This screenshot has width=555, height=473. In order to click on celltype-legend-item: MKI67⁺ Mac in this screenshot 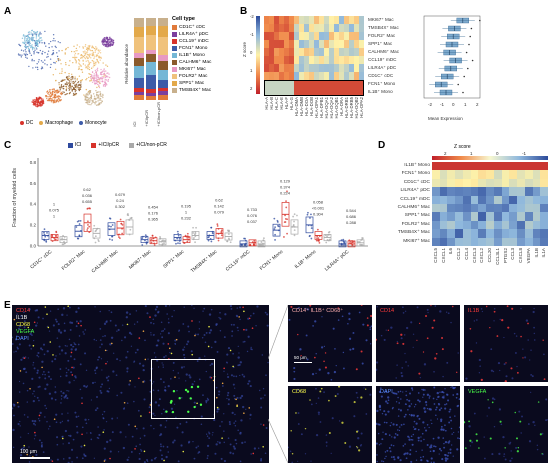, I will do `click(204, 69)`.